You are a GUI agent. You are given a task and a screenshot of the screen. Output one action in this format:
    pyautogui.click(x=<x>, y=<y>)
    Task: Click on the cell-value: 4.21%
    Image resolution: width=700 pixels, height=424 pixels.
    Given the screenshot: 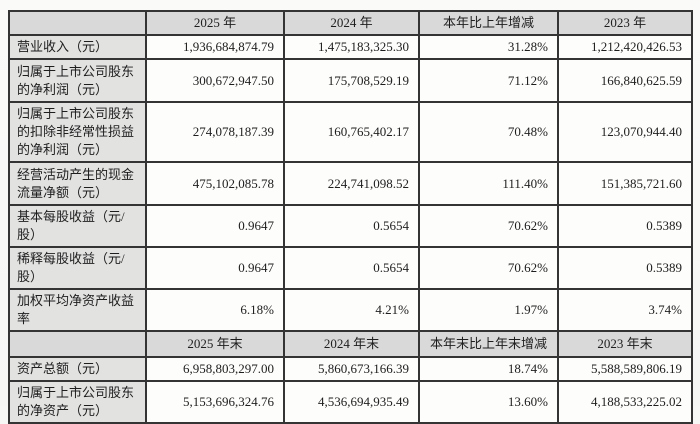 What is the action you would take?
    pyautogui.click(x=351, y=310)
    